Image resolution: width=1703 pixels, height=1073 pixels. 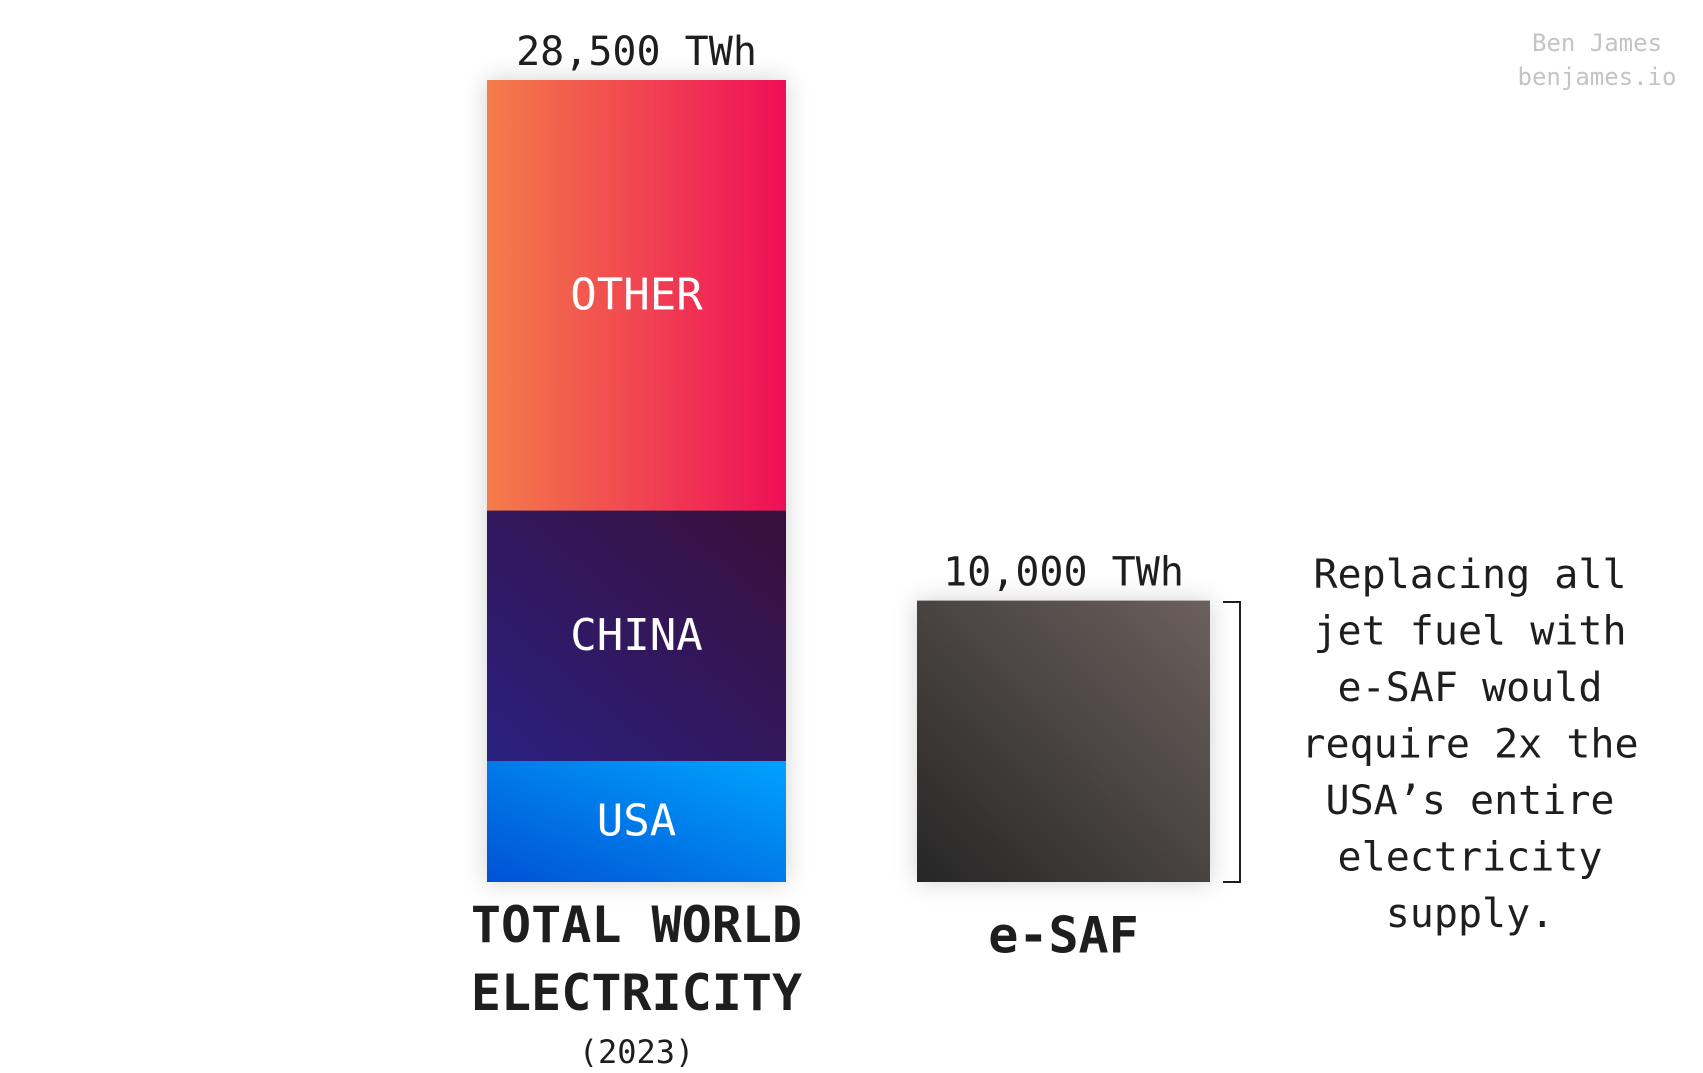 I want to click on segment-label: CHINA, so click(x=636, y=635).